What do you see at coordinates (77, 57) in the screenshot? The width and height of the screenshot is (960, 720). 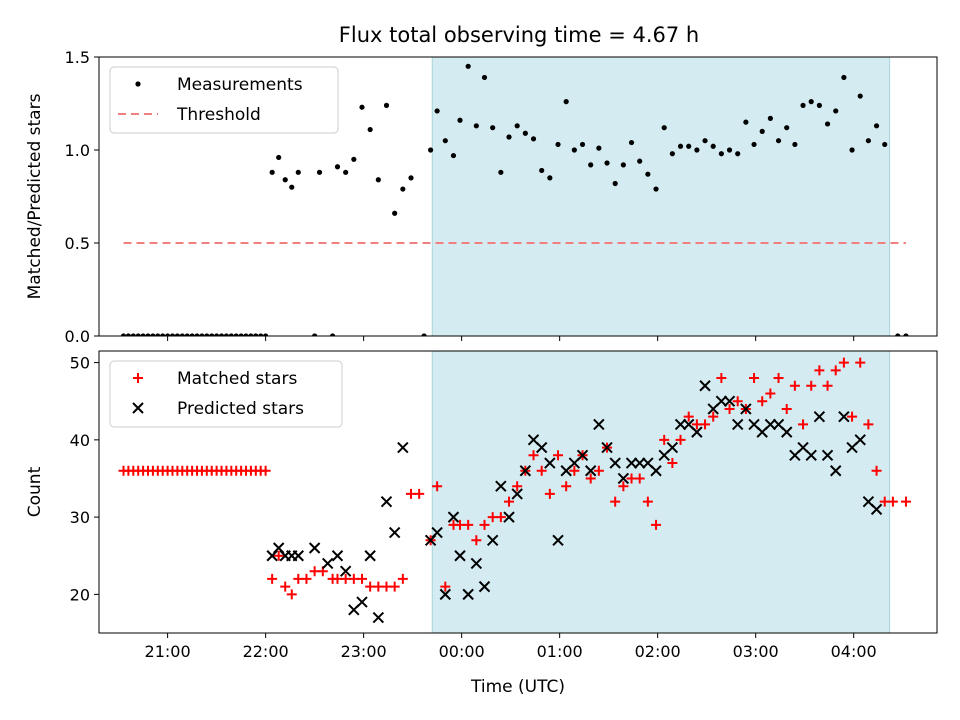 I see `y-tick-label: 1.5` at bounding box center [77, 57].